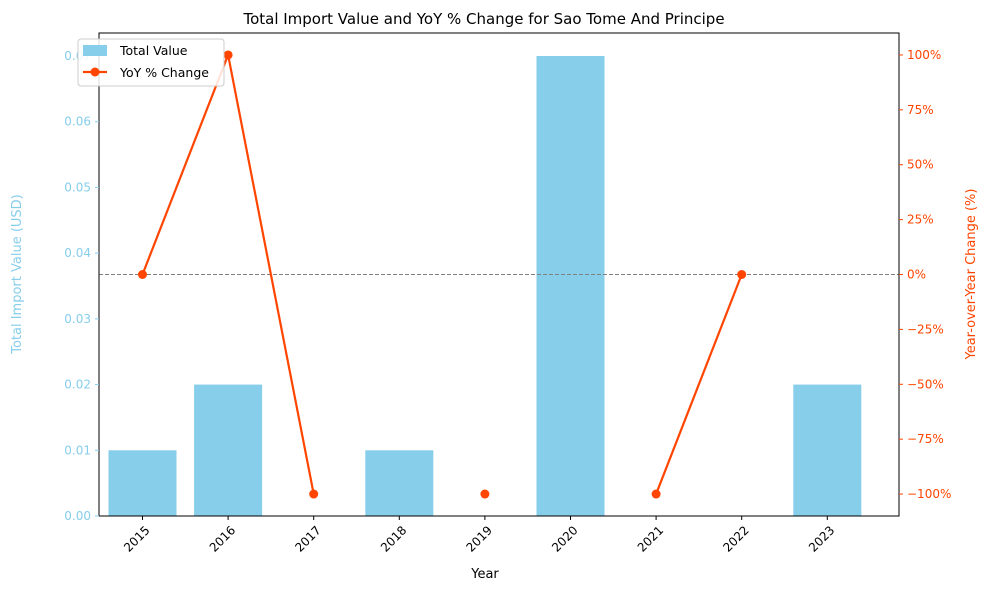  Describe the element at coordinates (564, 538) in the screenshot. I see `x-tick-label: 2020` at that location.